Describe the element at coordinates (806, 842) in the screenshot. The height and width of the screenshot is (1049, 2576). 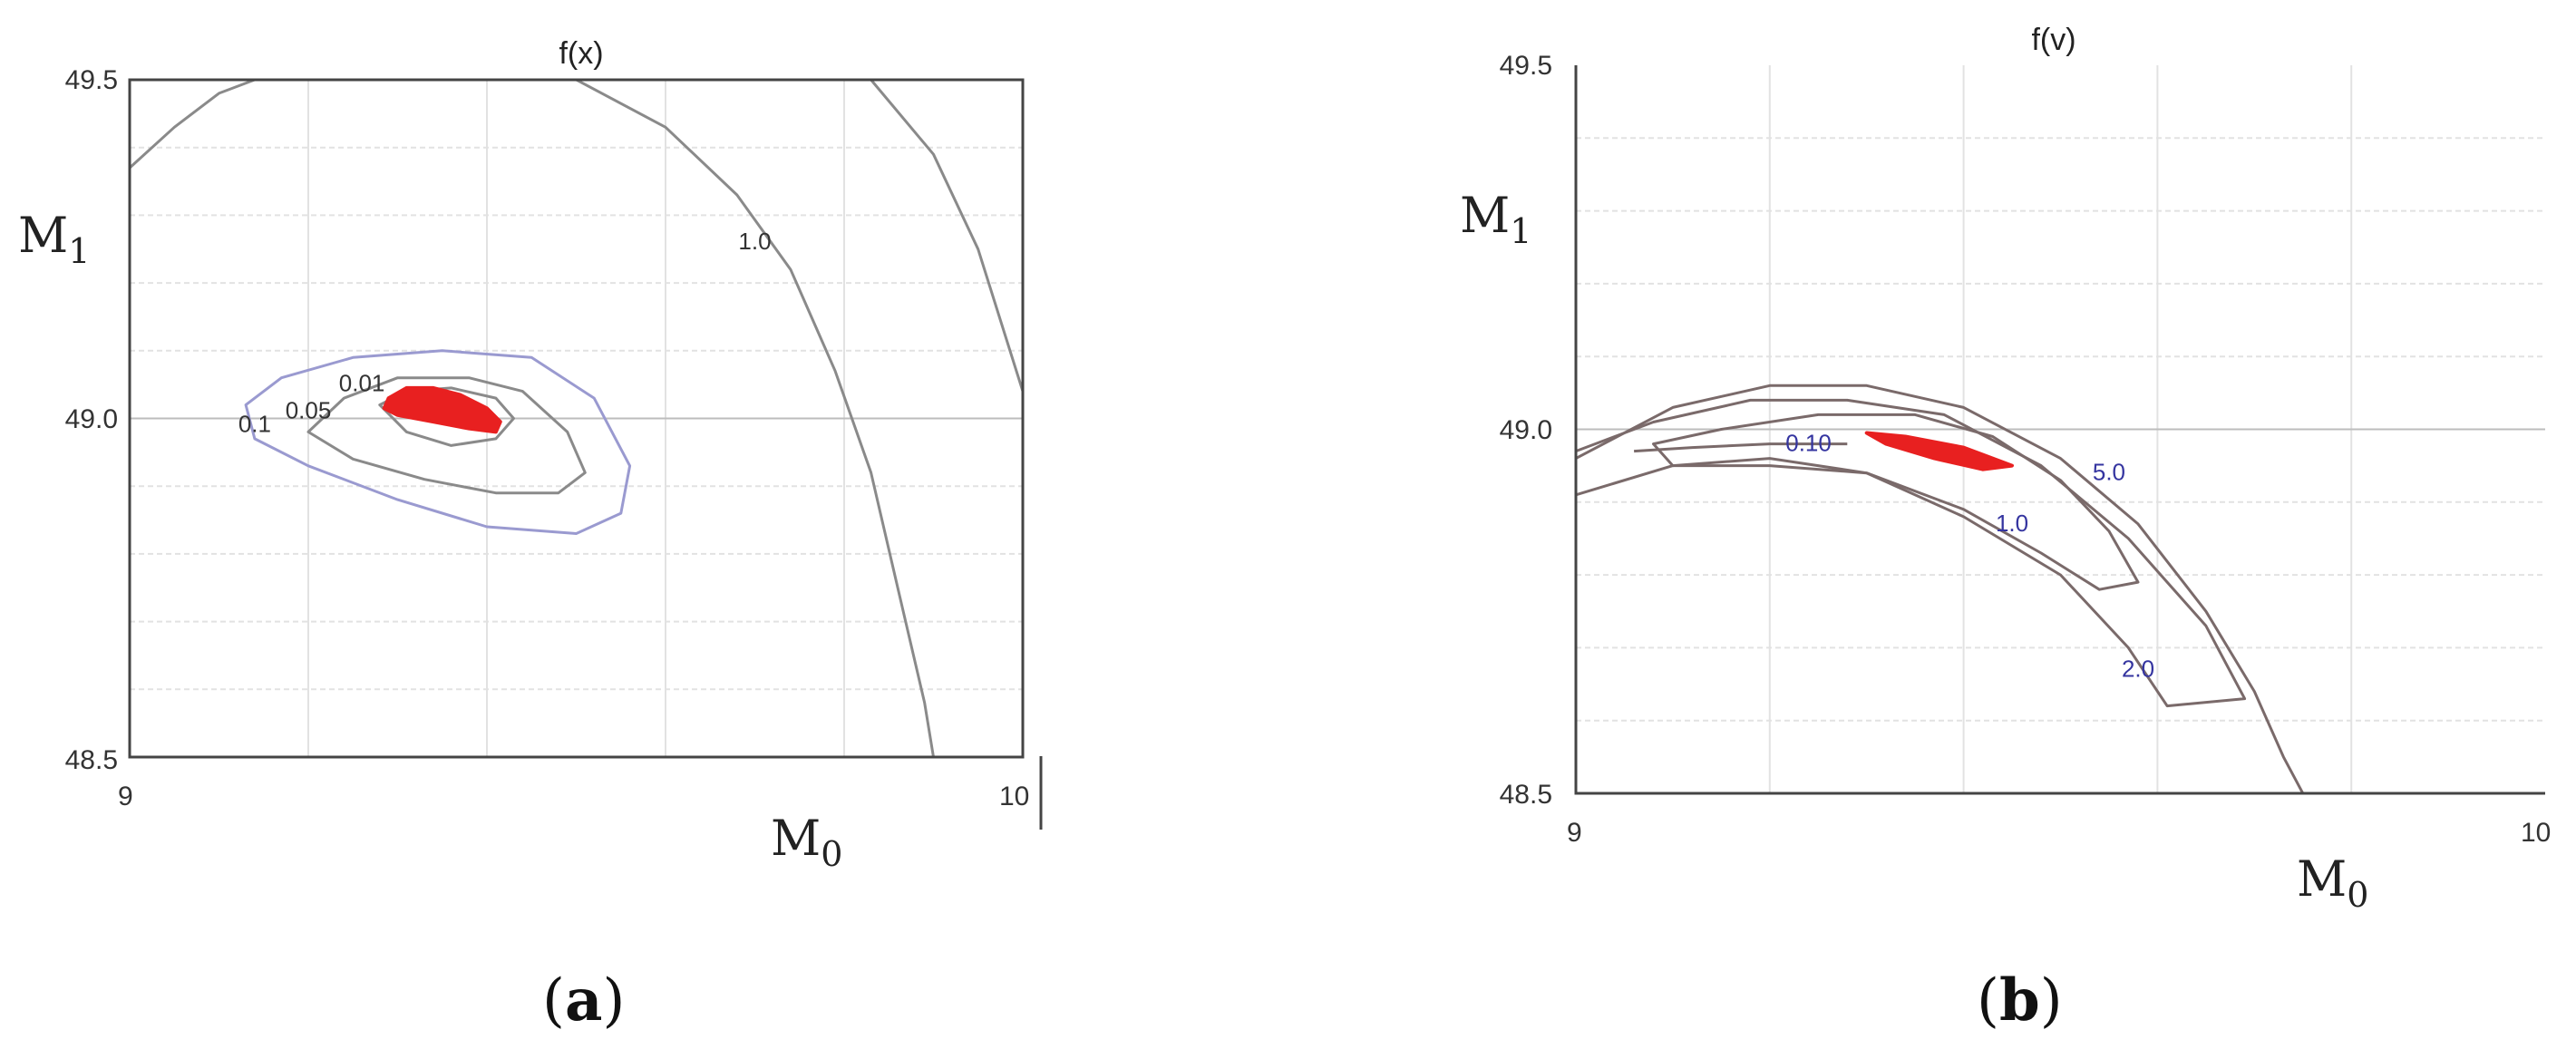
I see `panel-a-xlabel: M0` at that location.